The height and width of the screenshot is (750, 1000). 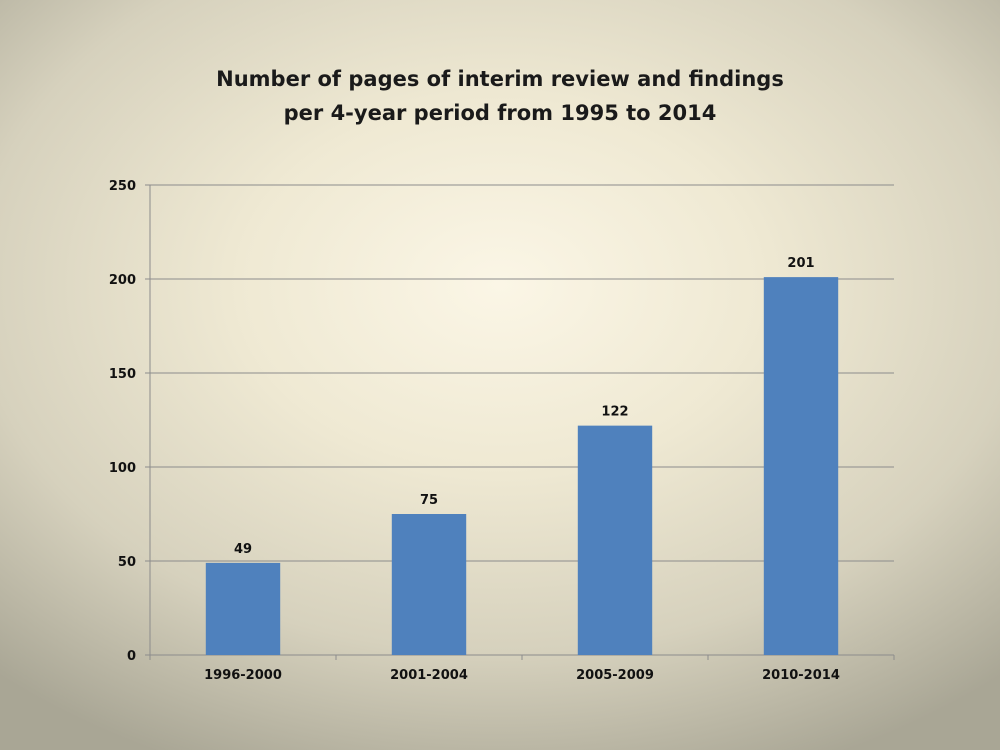 I want to click on x-tick-label: 2005-2009, so click(x=615, y=675).